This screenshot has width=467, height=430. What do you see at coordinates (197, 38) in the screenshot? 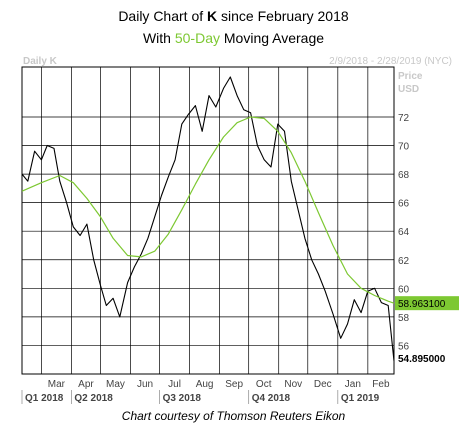
I see `ma-period-label: 50-Day` at bounding box center [197, 38].